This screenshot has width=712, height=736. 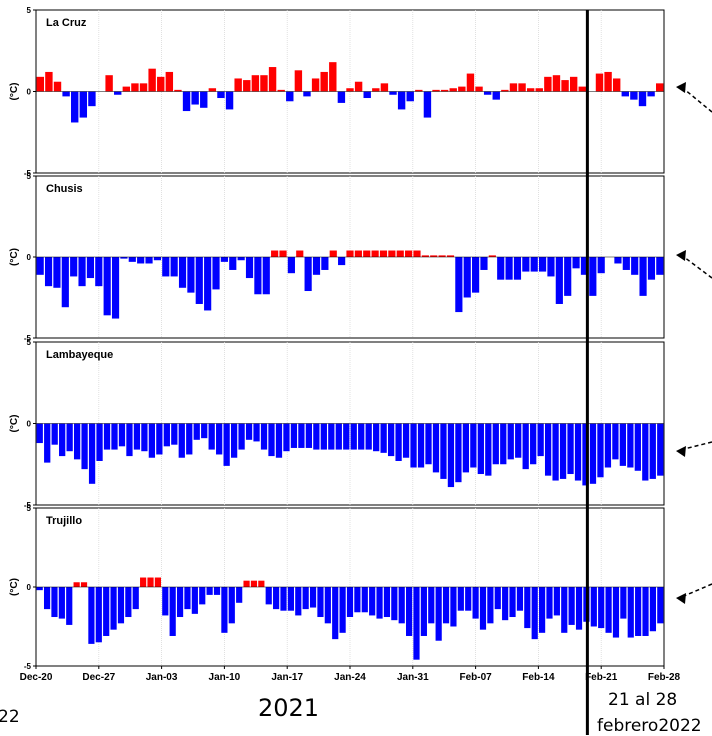 What do you see at coordinates (601, 677) in the screenshot?
I see `x-tick-label: Feb-21` at bounding box center [601, 677].